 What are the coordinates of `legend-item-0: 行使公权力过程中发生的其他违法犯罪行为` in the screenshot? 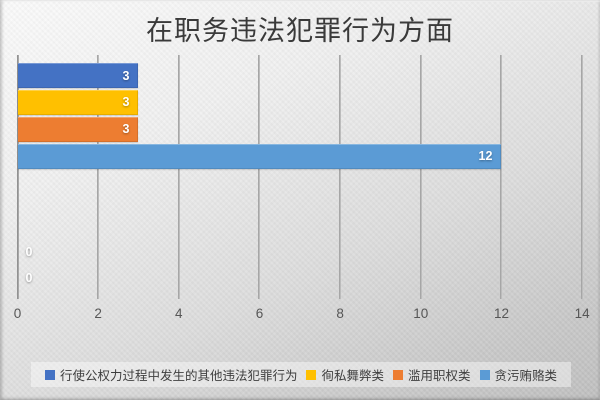 It's located at (171, 374).